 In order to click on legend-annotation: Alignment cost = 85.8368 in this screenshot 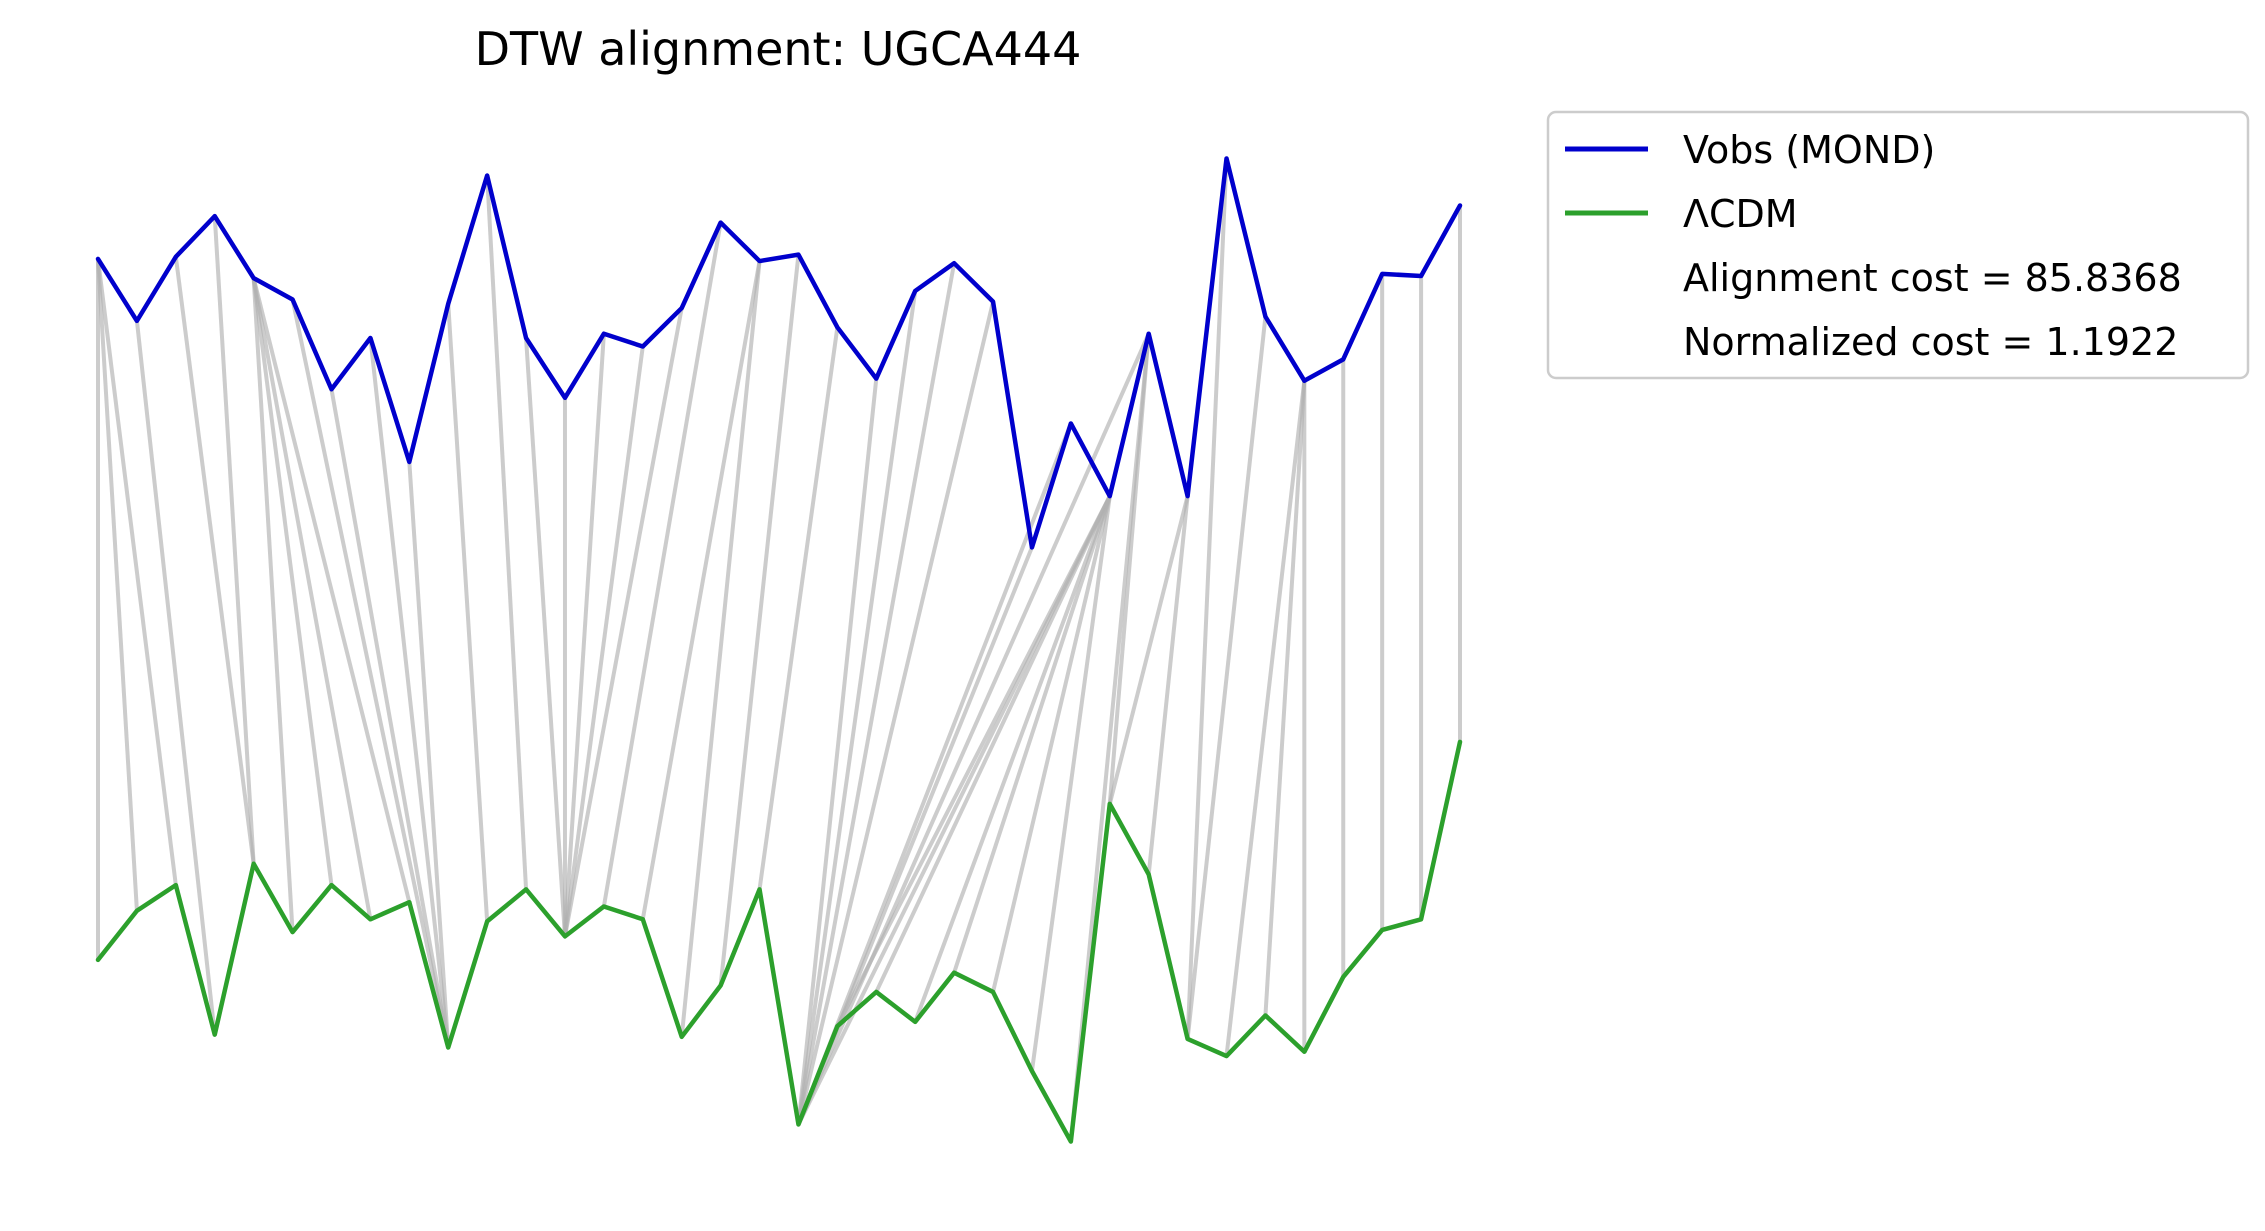, I will do `click(1932, 278)`.